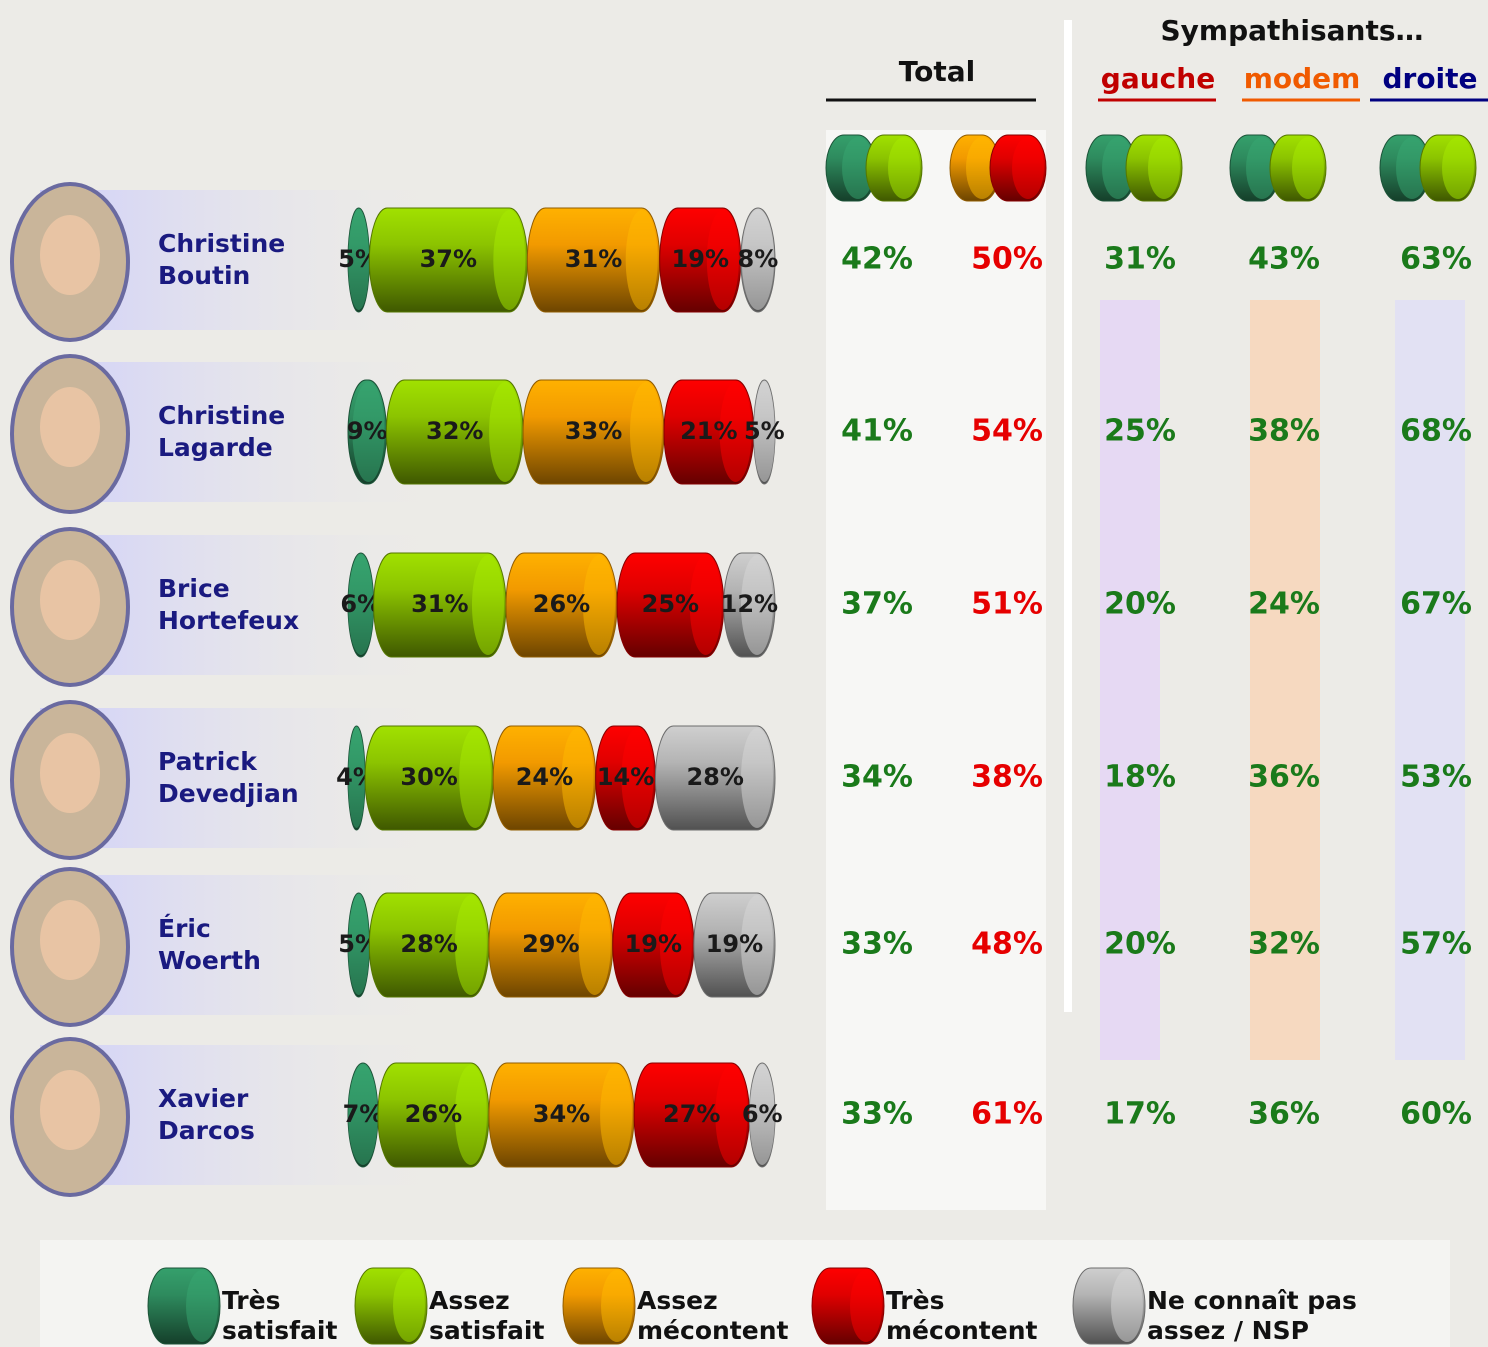  Describe the element at coordinates (764, 431) in the screenshot. I see `value-label: 5%` at that location.